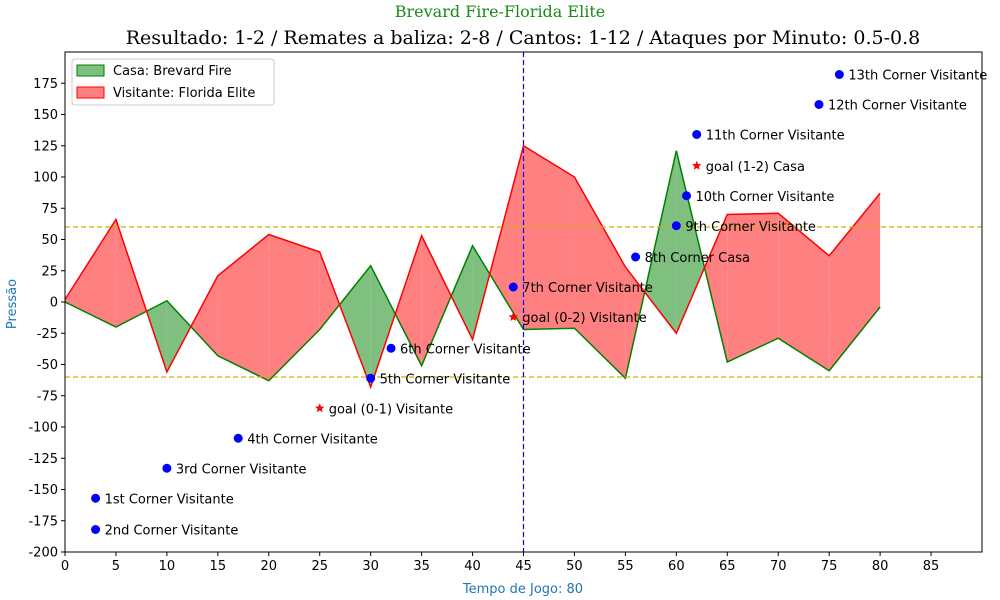 The height and width of the screenshot is (600, 1000). I want to click on x-tick-label-65: 65, so click(727, 566).